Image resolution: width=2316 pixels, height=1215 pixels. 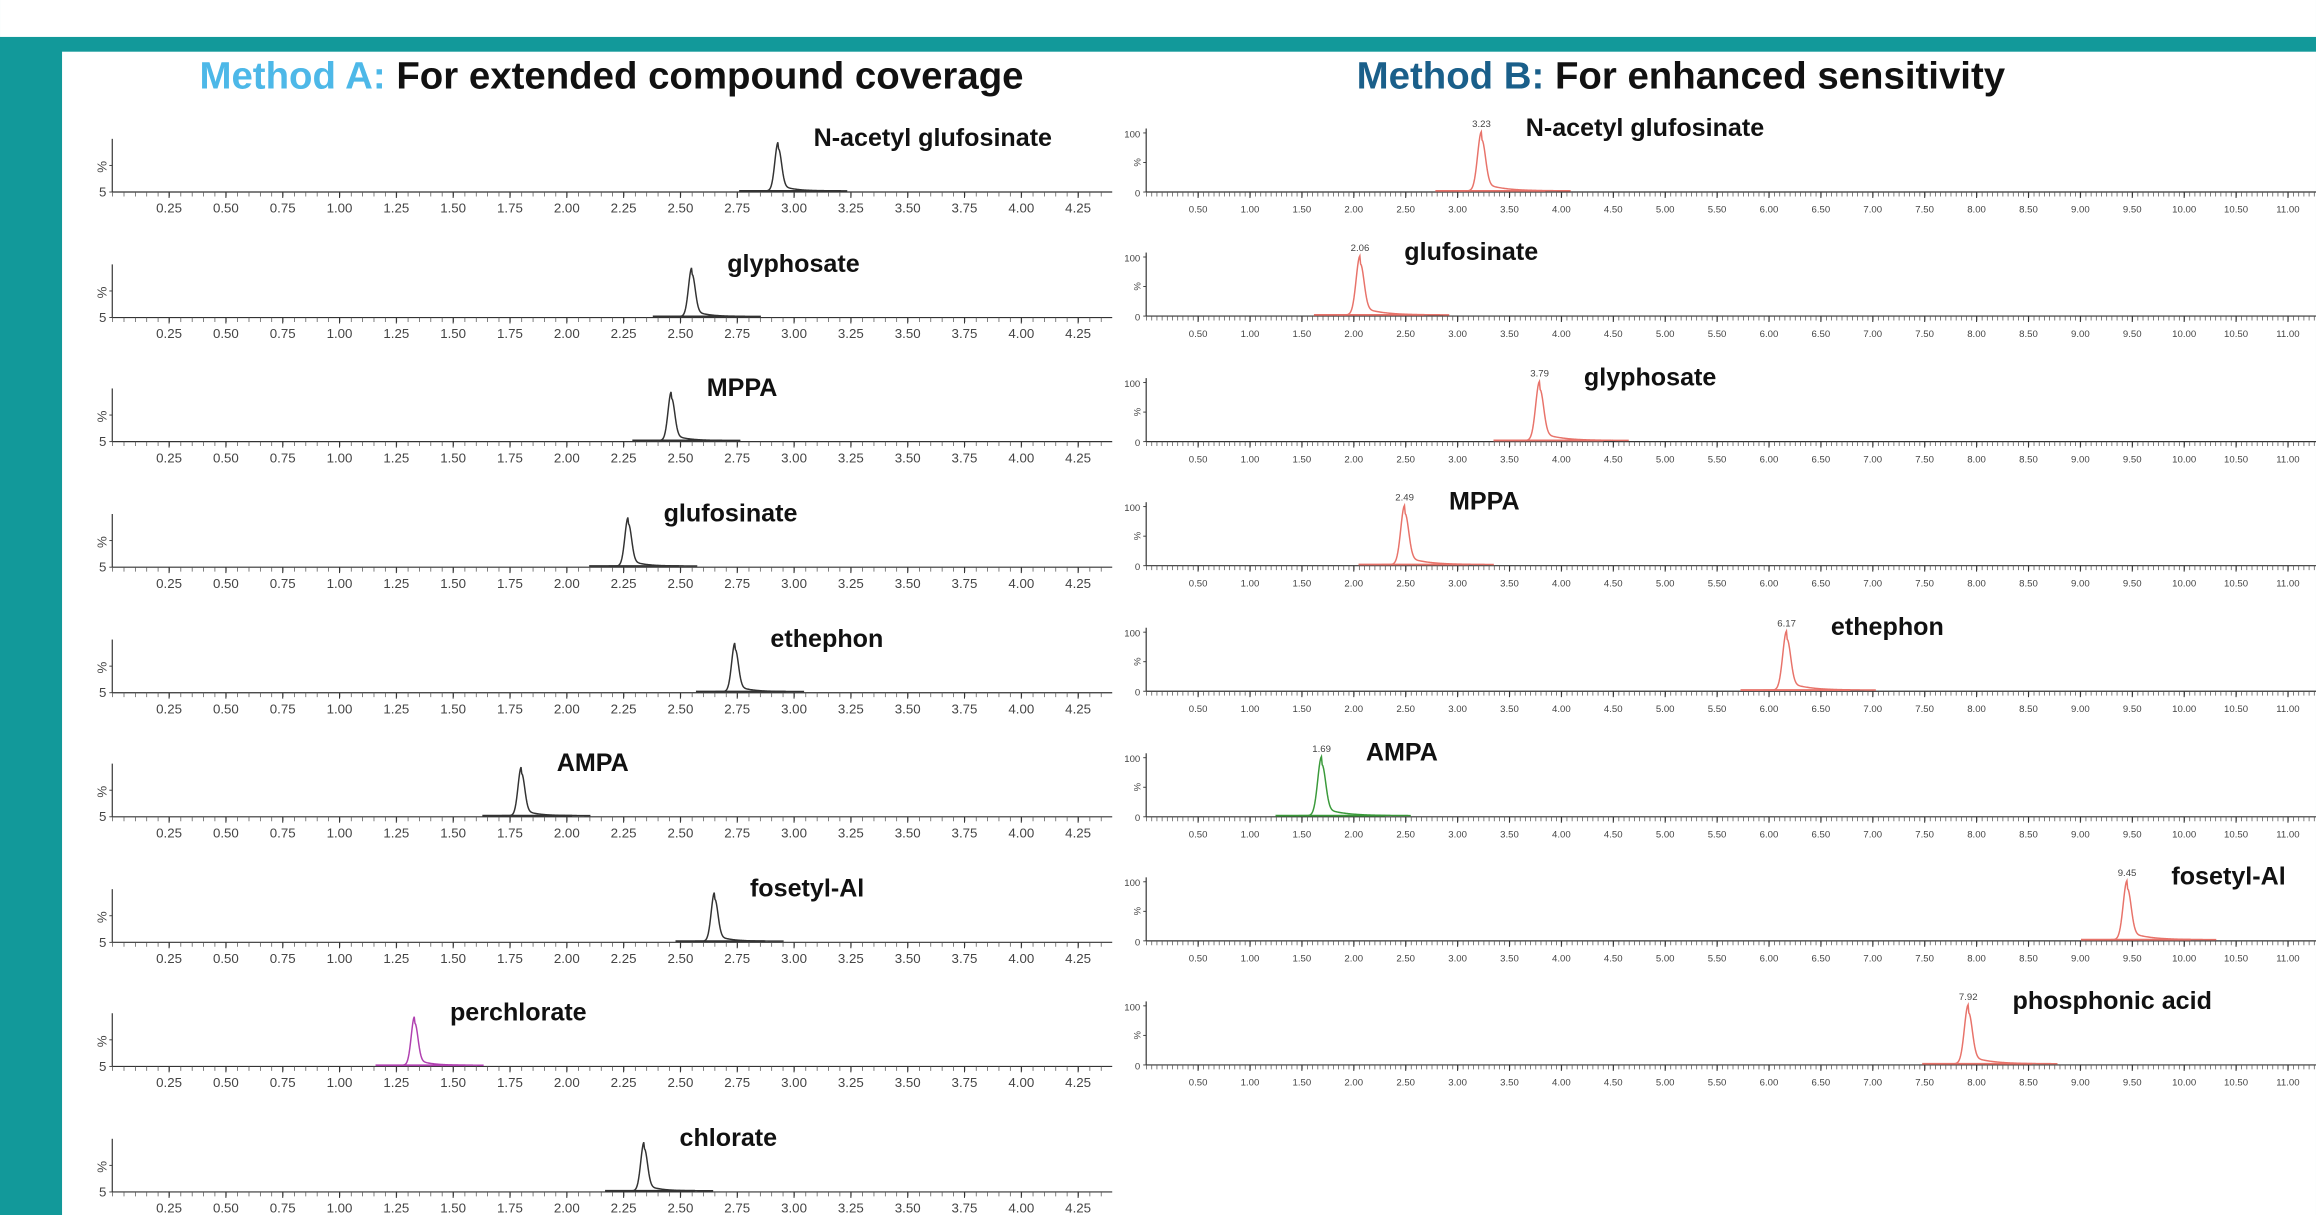 I want to click on x-tick-label: 0.50, so click(x=226, y=333).